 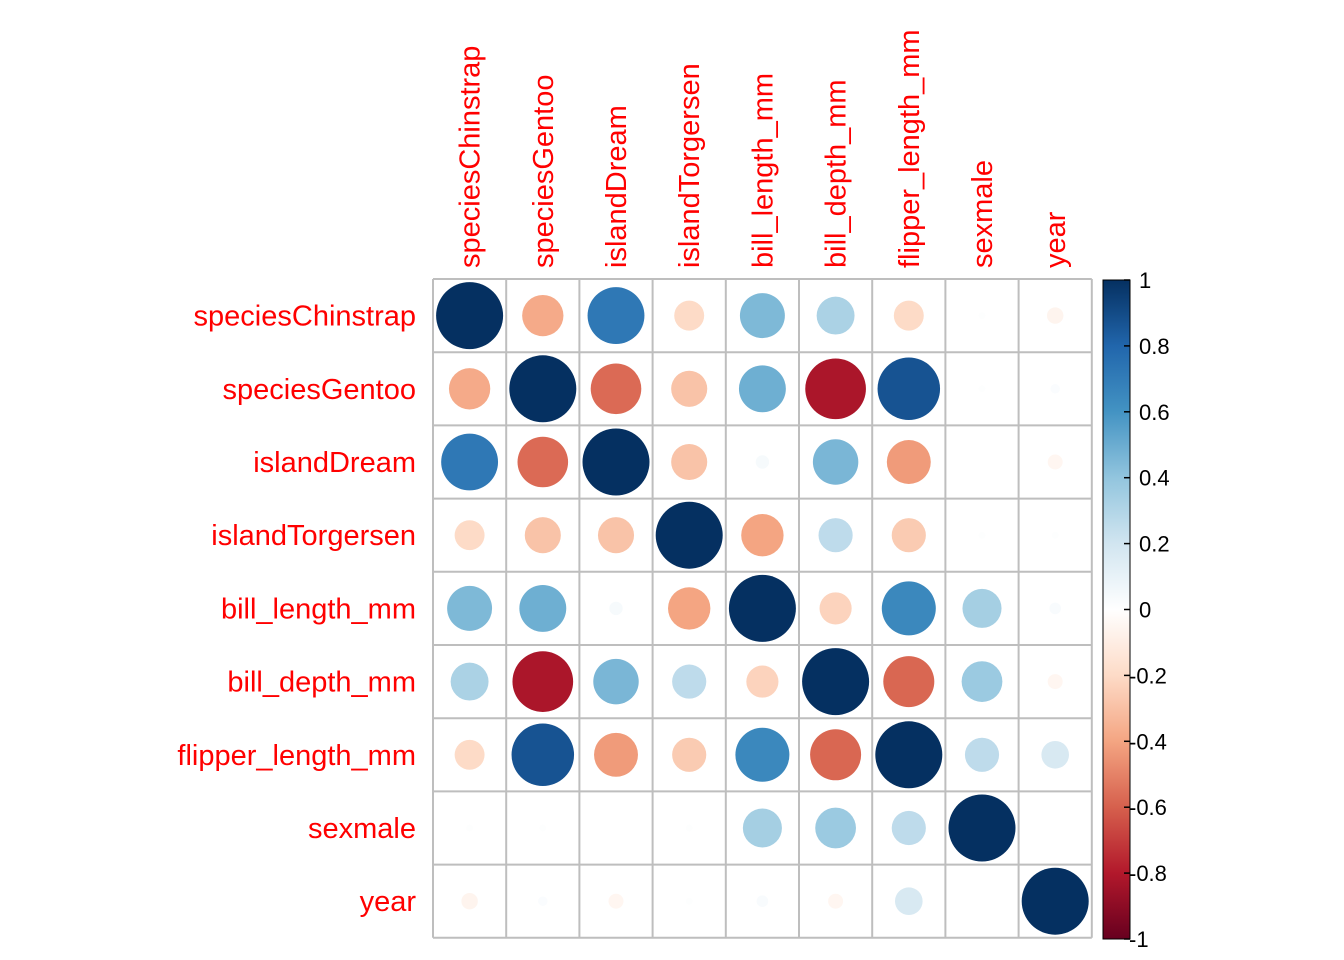 I want to click on corr-circle-islandTorgersen-sexmale, so click(x=982, y=535).